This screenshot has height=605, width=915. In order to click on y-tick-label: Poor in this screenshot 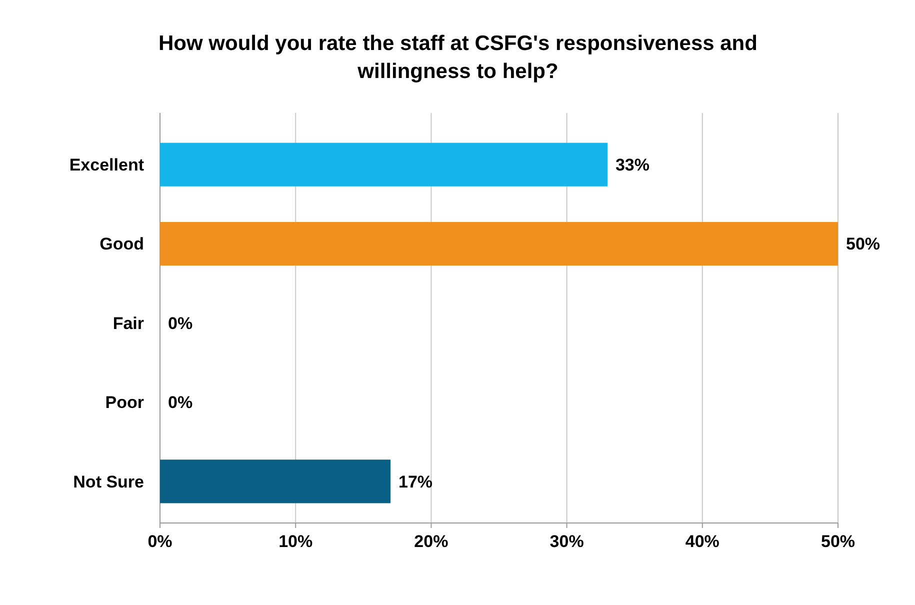, I will do `click(124, 402)`.